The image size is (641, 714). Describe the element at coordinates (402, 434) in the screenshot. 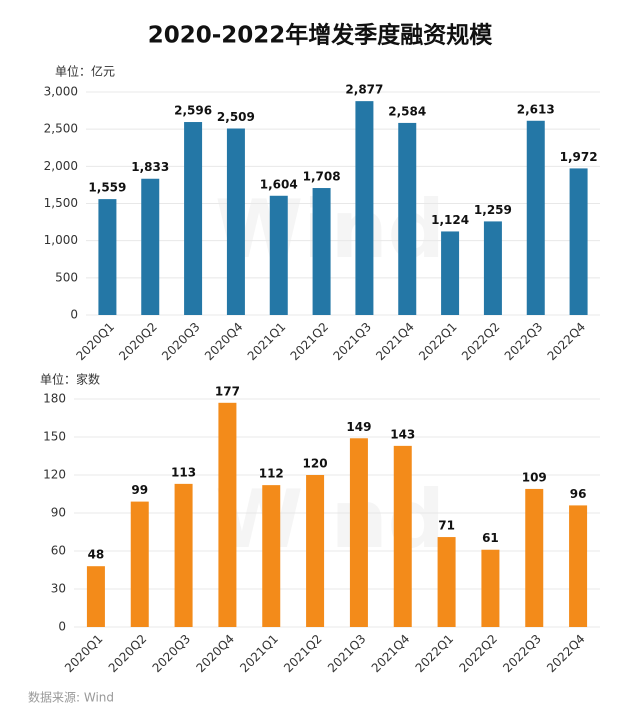

I see `data-label: 143` at that location.